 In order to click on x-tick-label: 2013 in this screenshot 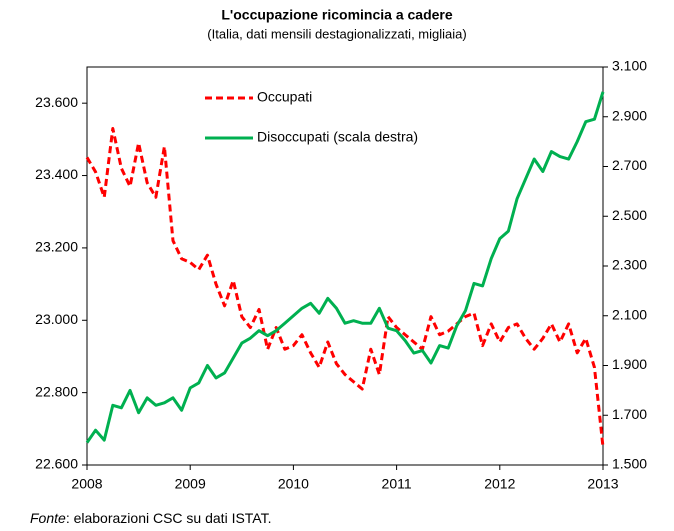, I will do `click(602, 484)`.